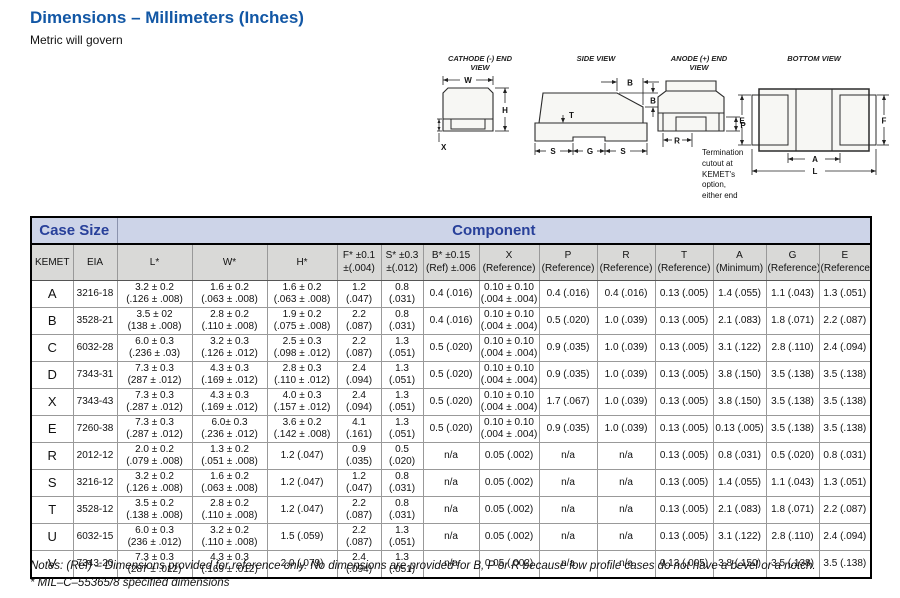  Describe the element at coordinates (154, 347) in the screenshot. I see `table-cell: 6.0 ± 0.3 (.236 ± .03)` at that location.